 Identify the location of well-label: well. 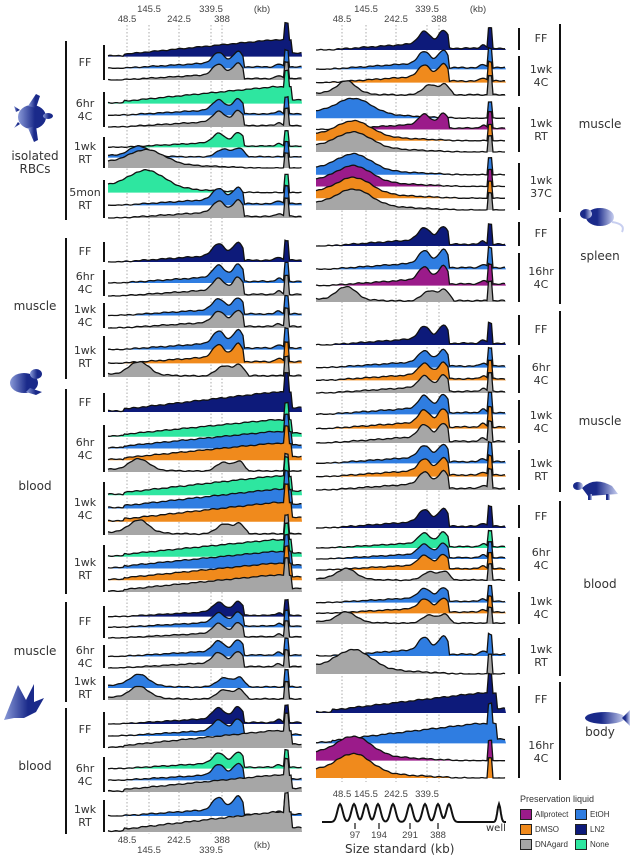
(496, 828).